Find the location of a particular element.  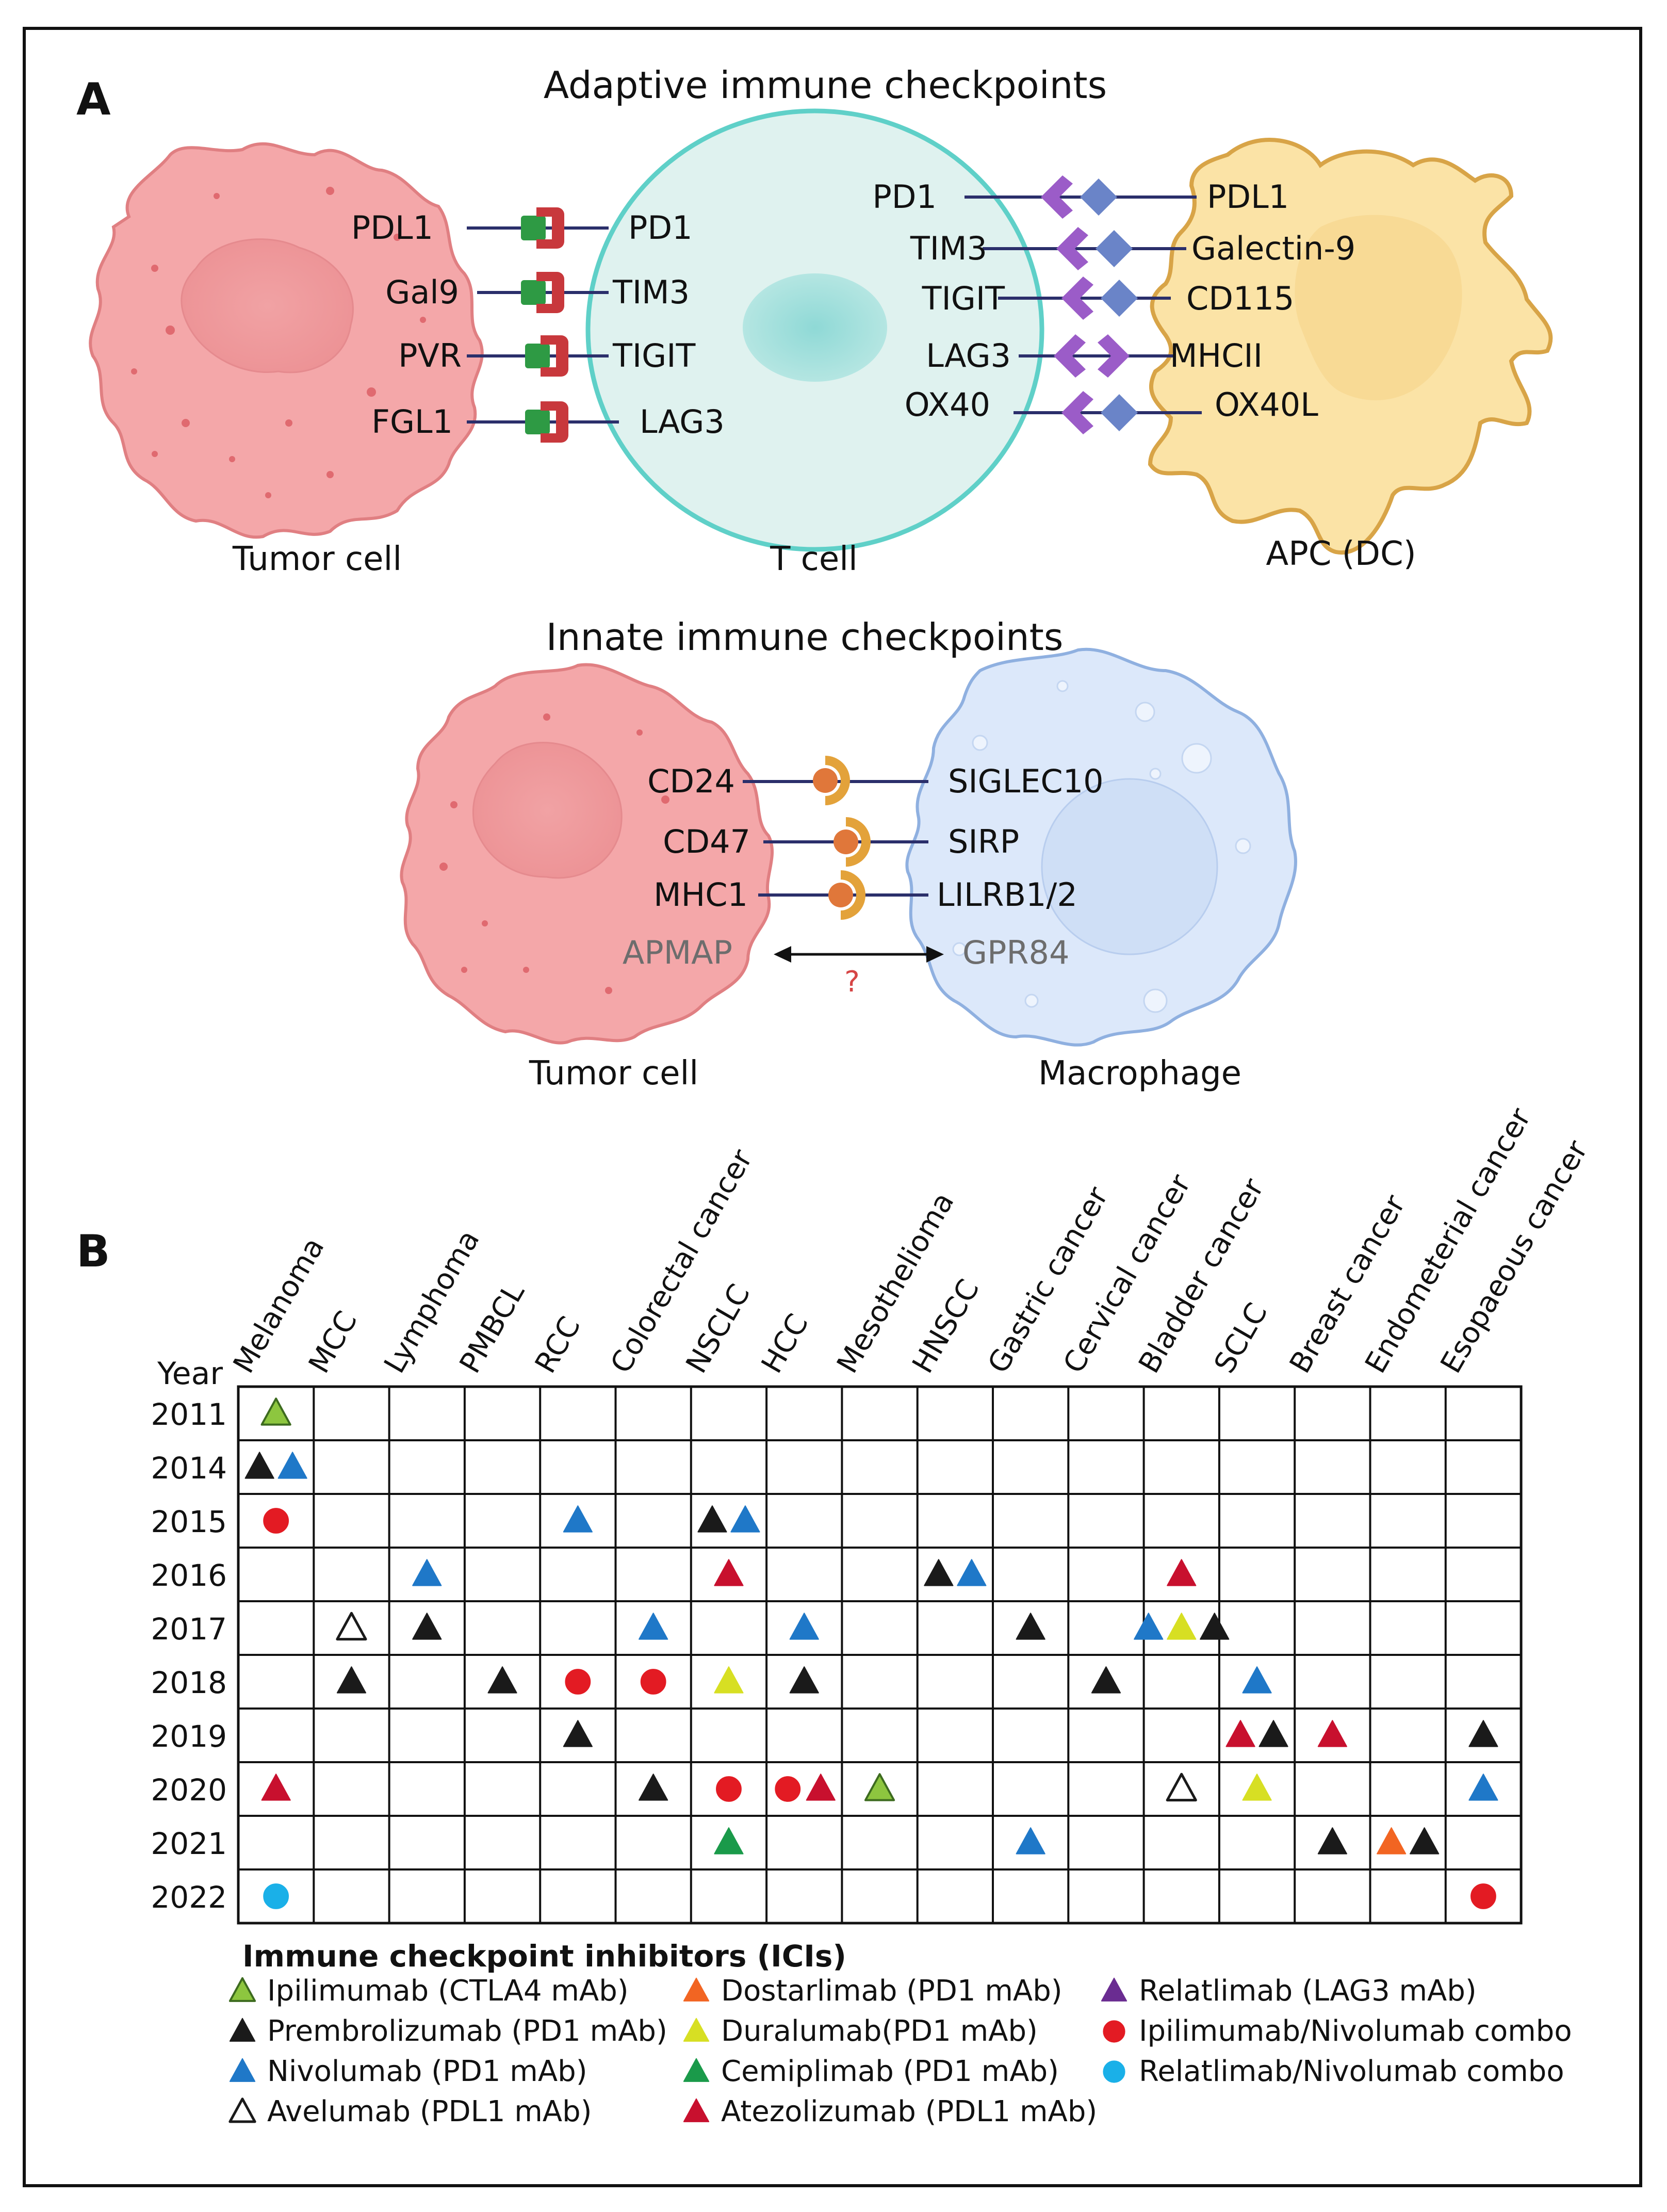

legend-label-duralumab: Duralumab(PD1 mAb) is located at coordinates (879, 2031).